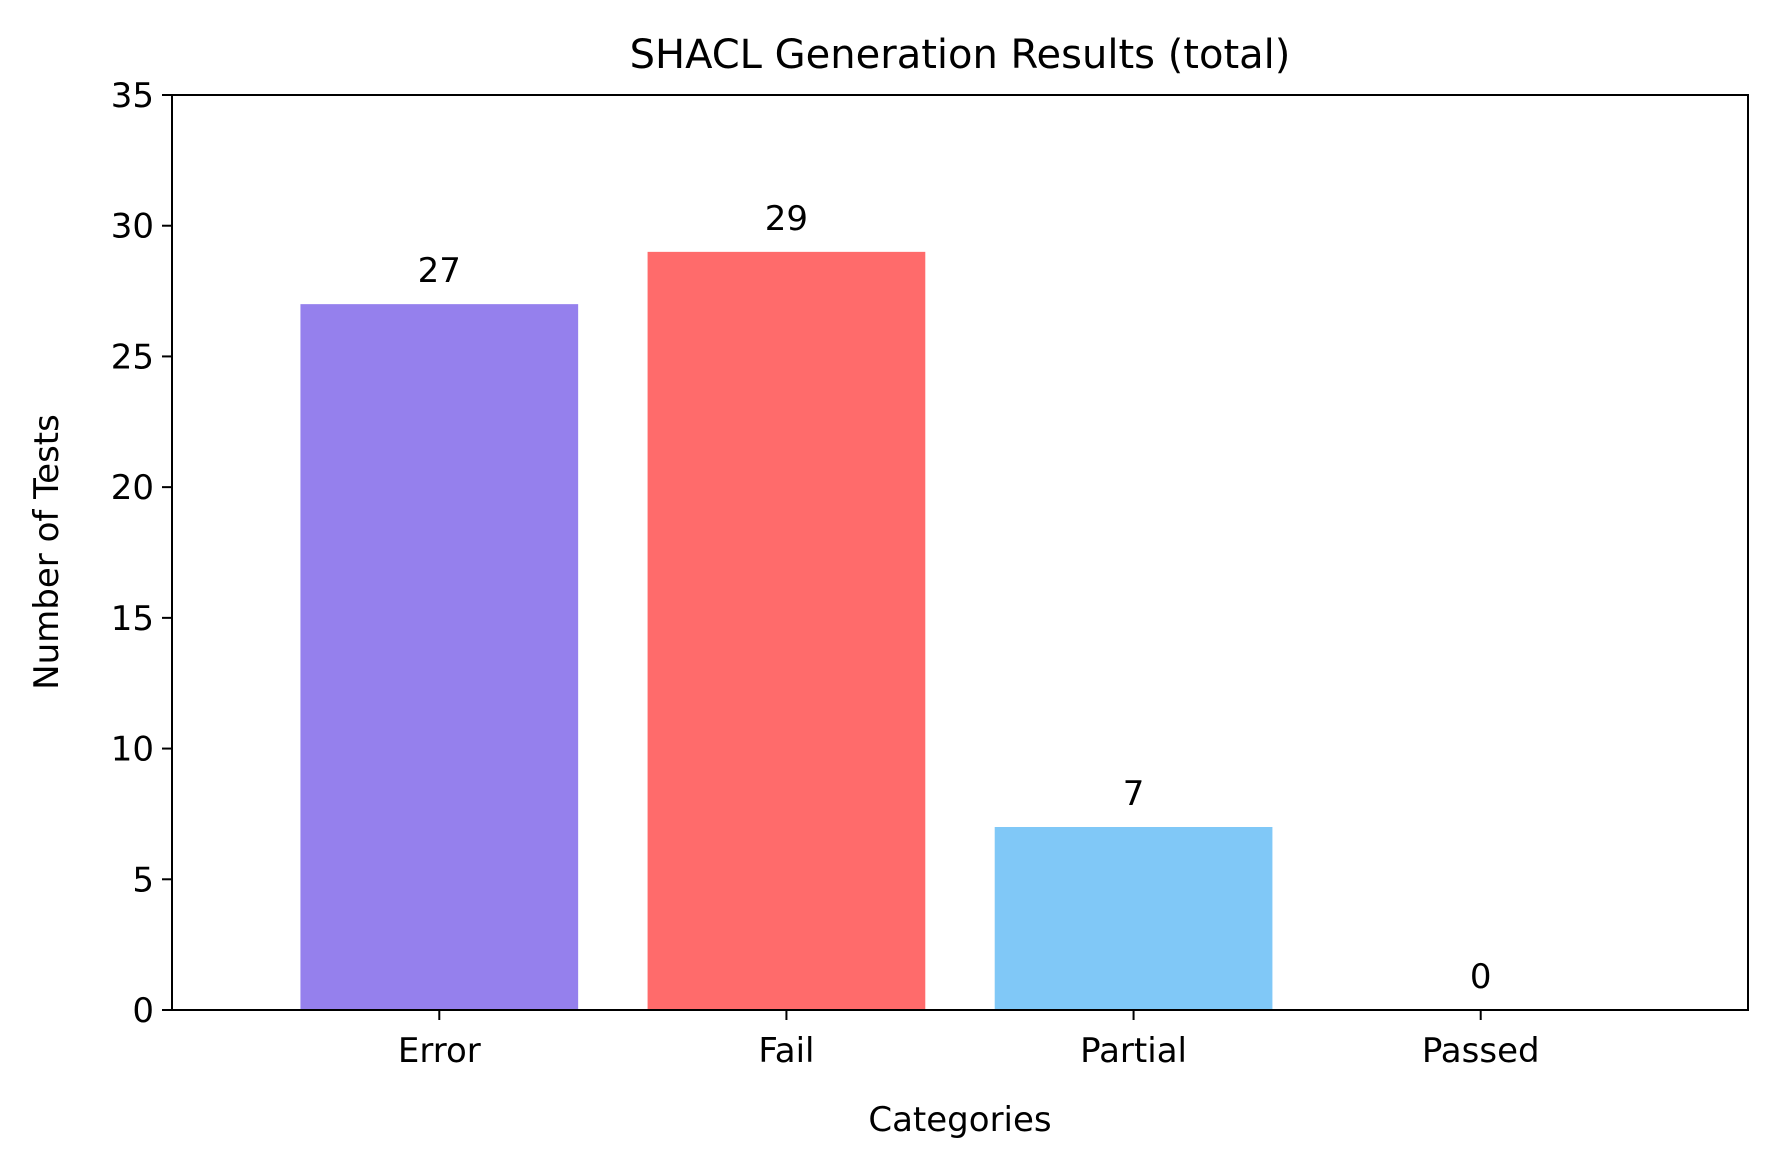 This screenshot has height=1166, width=1770. I want to click on y-tick-label: 35, so click(132, 96).